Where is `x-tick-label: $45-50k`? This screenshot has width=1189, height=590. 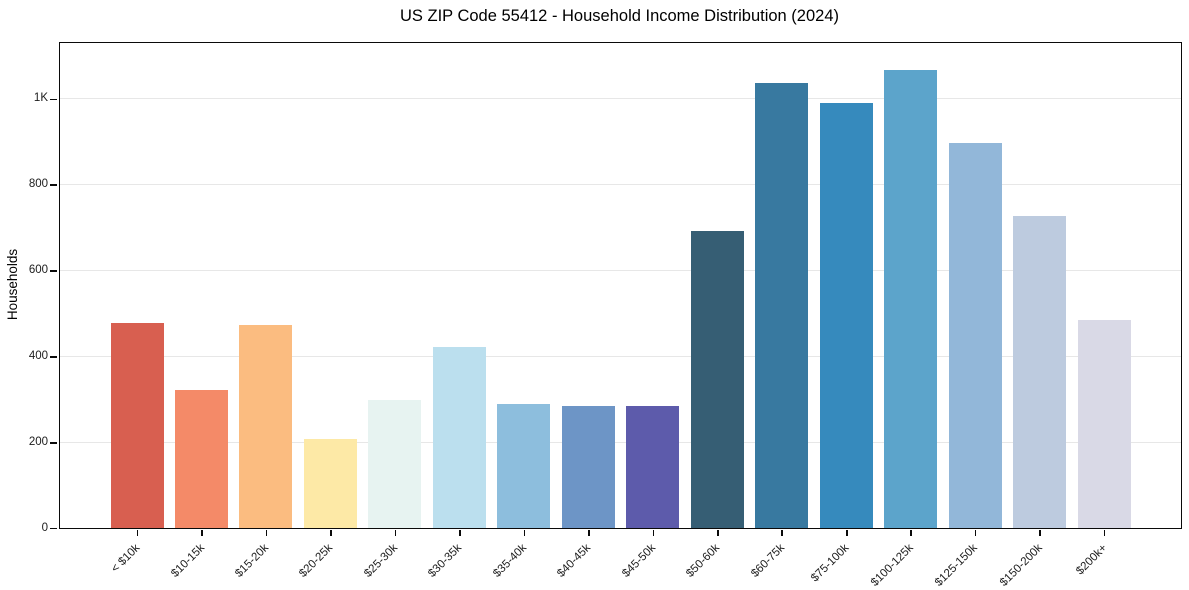
x-tick-label: $45-50k is located at coordinates (638, 561).